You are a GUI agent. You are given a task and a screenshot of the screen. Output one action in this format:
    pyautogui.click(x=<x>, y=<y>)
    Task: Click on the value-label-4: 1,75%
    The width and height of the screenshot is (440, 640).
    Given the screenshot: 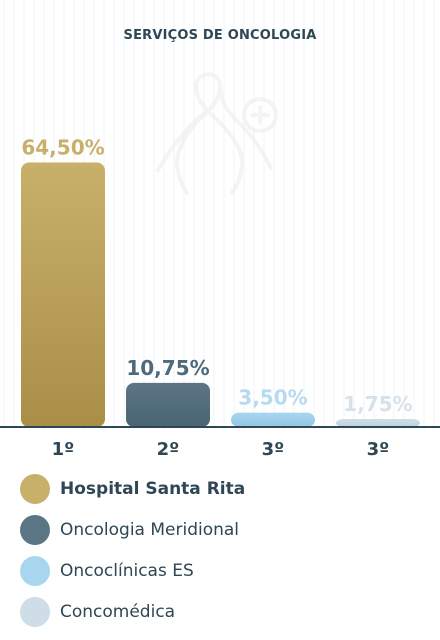 What is the action you would take?
    pyautogui.click(x=377, y=404)
    